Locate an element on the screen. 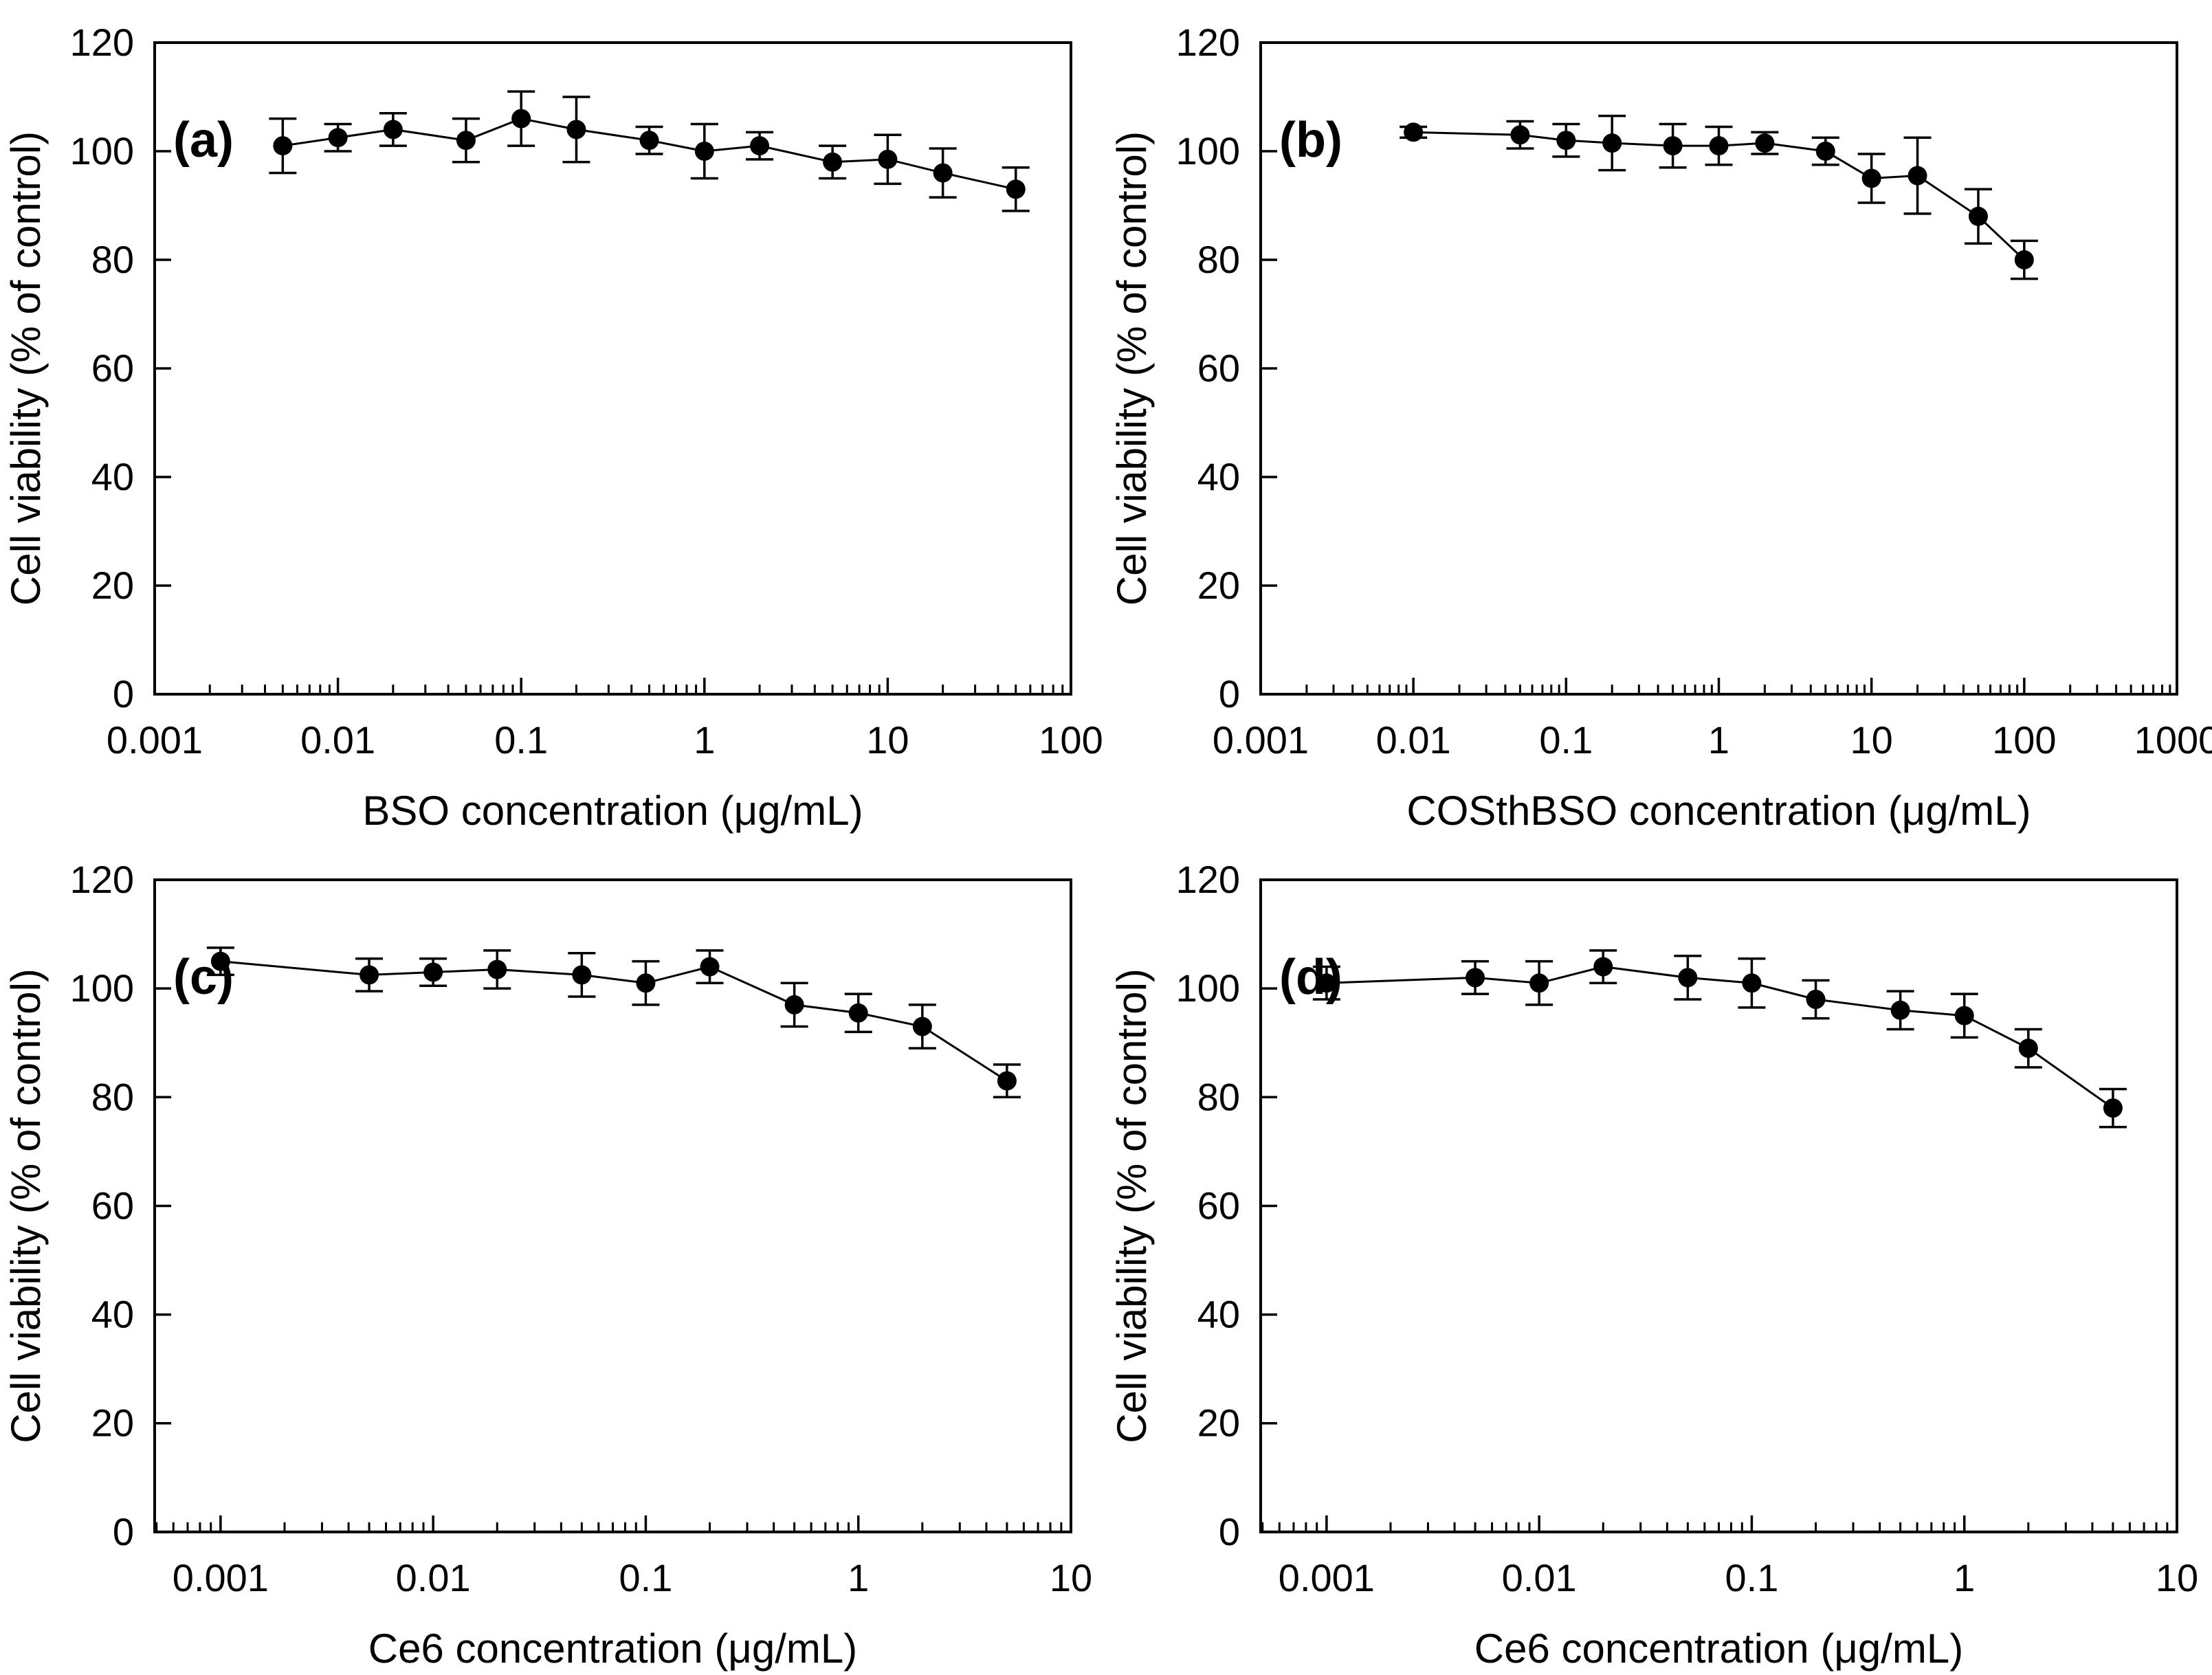 The height and width of the screenshot is (1675, 2212). panel-letter: (c) is located at coordinates (203, 978).